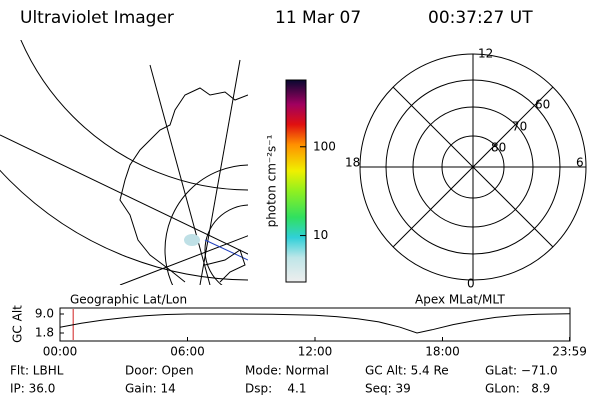  Describe the element at coordinates (485, 54) in the screenshot. I see `mlt-label: 12` at that location.